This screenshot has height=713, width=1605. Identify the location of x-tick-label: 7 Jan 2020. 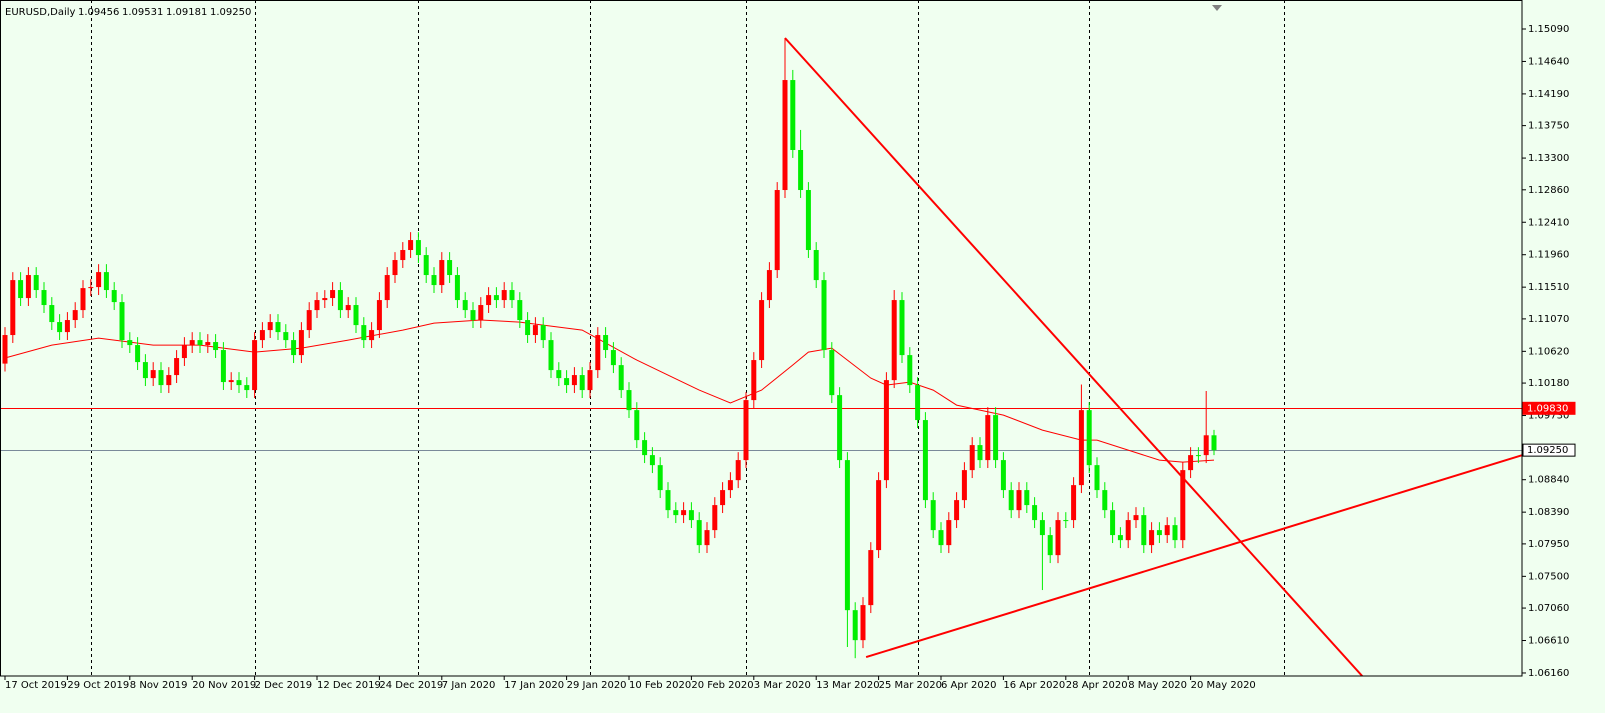
(469, 685).